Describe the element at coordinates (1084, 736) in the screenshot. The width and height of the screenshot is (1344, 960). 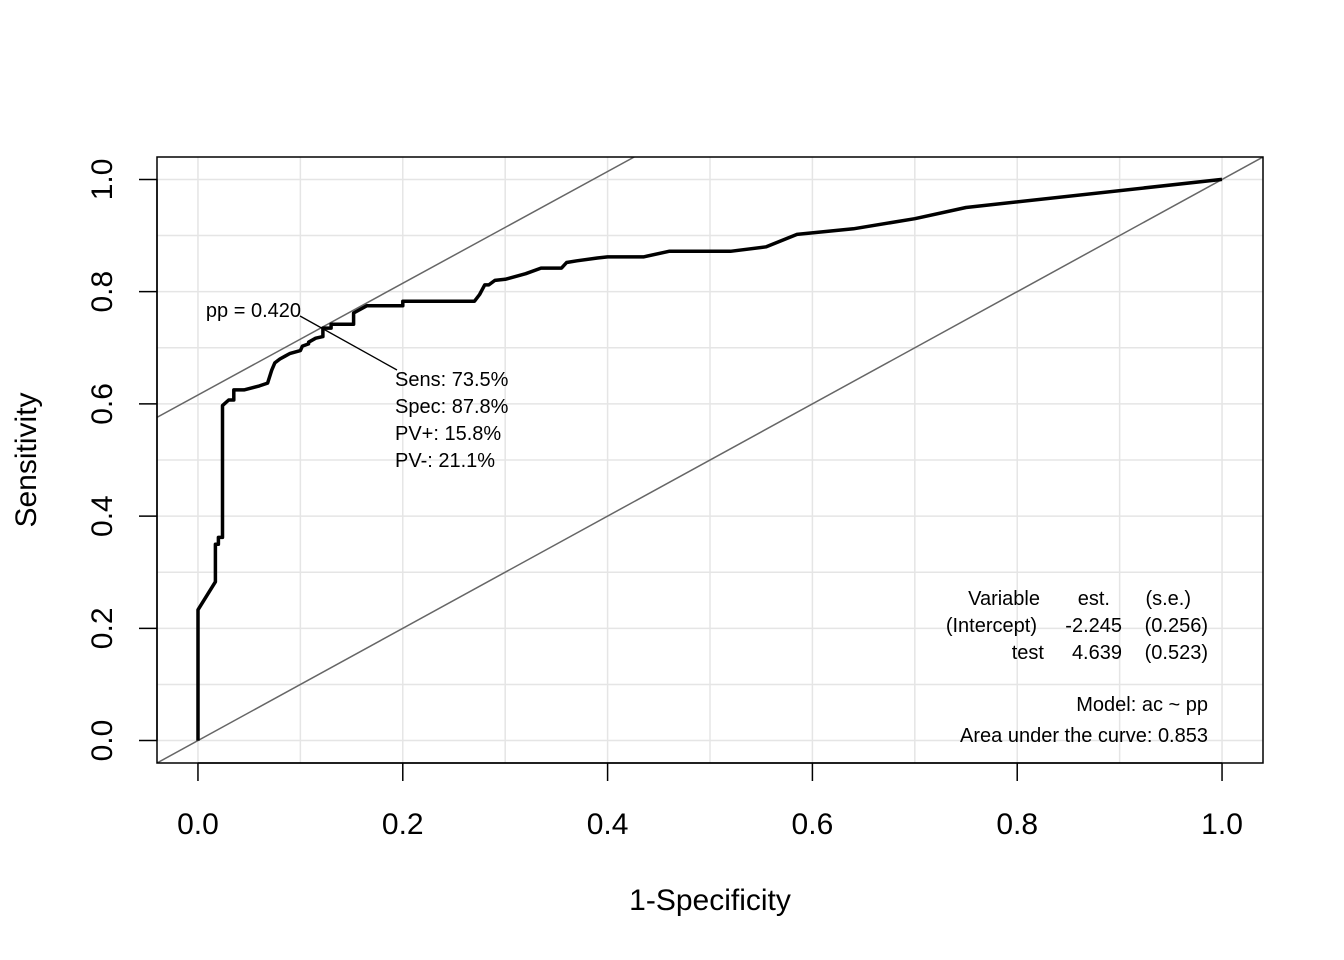
I see `auc-text: Area under the curve: 0.853` at that location.